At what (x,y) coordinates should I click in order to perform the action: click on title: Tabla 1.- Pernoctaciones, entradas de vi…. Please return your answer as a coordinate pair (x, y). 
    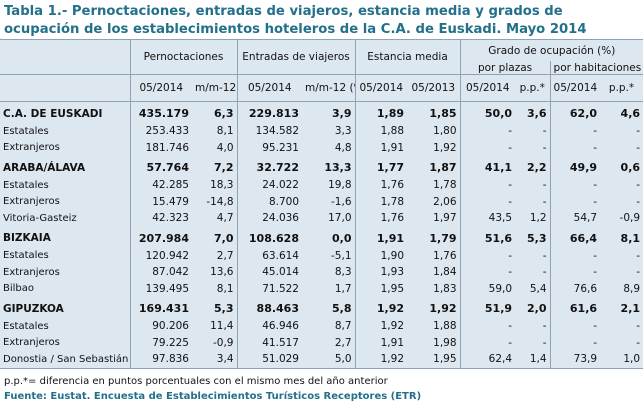
    Looking at the image, I should click on (295, 20).